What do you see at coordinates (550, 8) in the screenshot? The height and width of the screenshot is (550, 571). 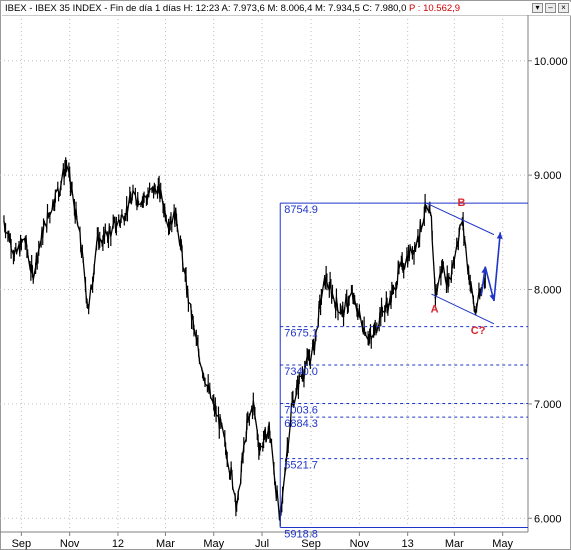 I see `minimize-button: –` at bounding box center [550, 8].